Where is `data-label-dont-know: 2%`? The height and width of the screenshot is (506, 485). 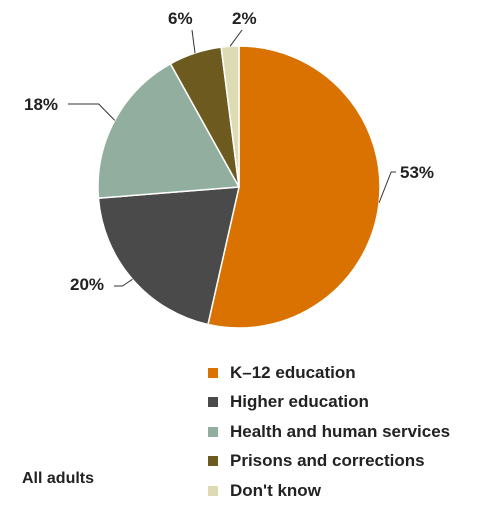 data-label-dont-know: 2% is located at coordinates (244, 18).